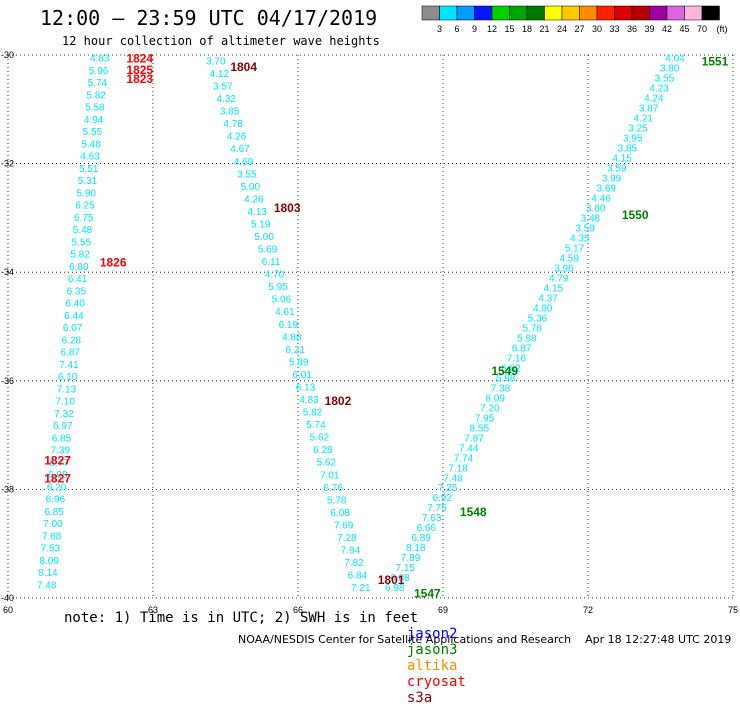 This screenshot has height=706, width=740. Describe the element at coordinates (333, 488) in the screenshot. I see `wave-height-value: 6.76` at that location.